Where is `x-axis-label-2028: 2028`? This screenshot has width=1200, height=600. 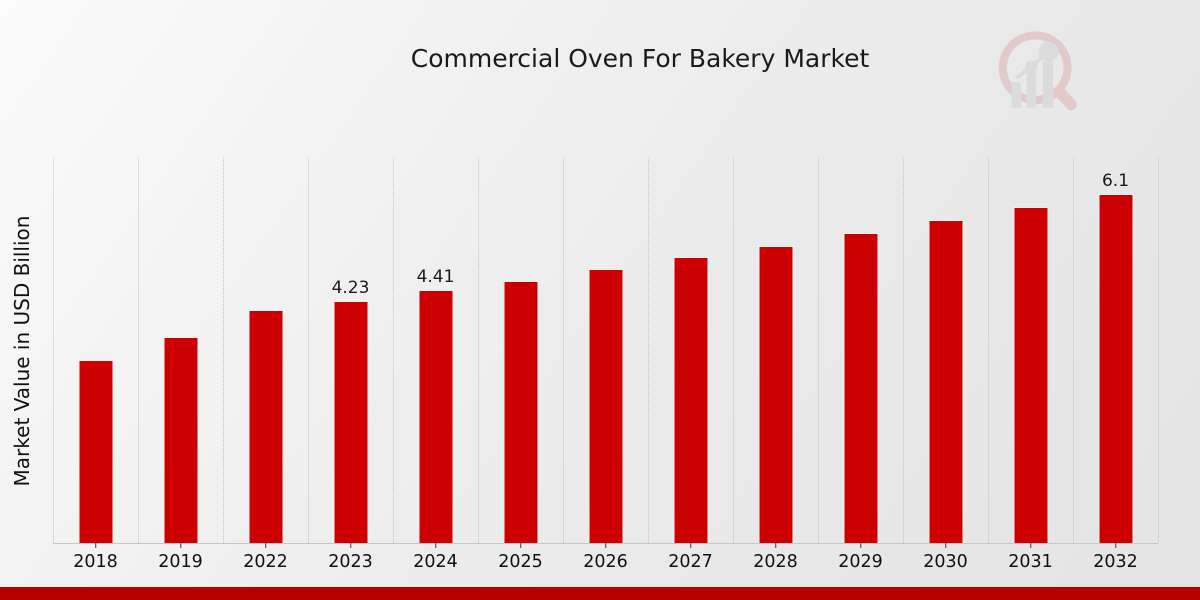 x-axis-label-2028: 2028 is located at coordinates (775, 562).